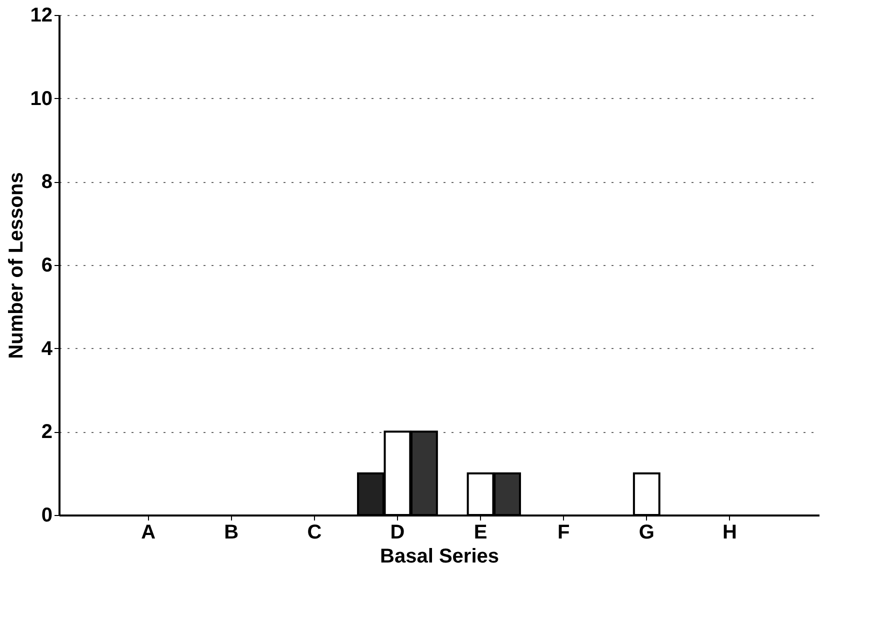 Image resolution: width=886 pixels, height=620 pixels. What do you see at coordinates (47, 349) in the screenshot?
I see `y-tick-label: 4` at bounding box center [47, 349].